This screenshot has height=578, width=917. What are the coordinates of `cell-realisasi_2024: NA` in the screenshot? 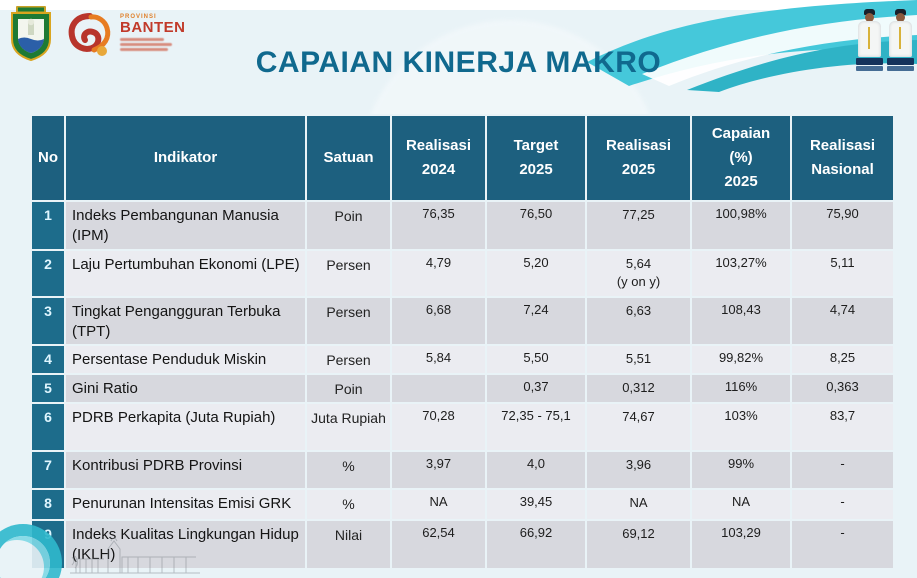 It's located at (438, 504).